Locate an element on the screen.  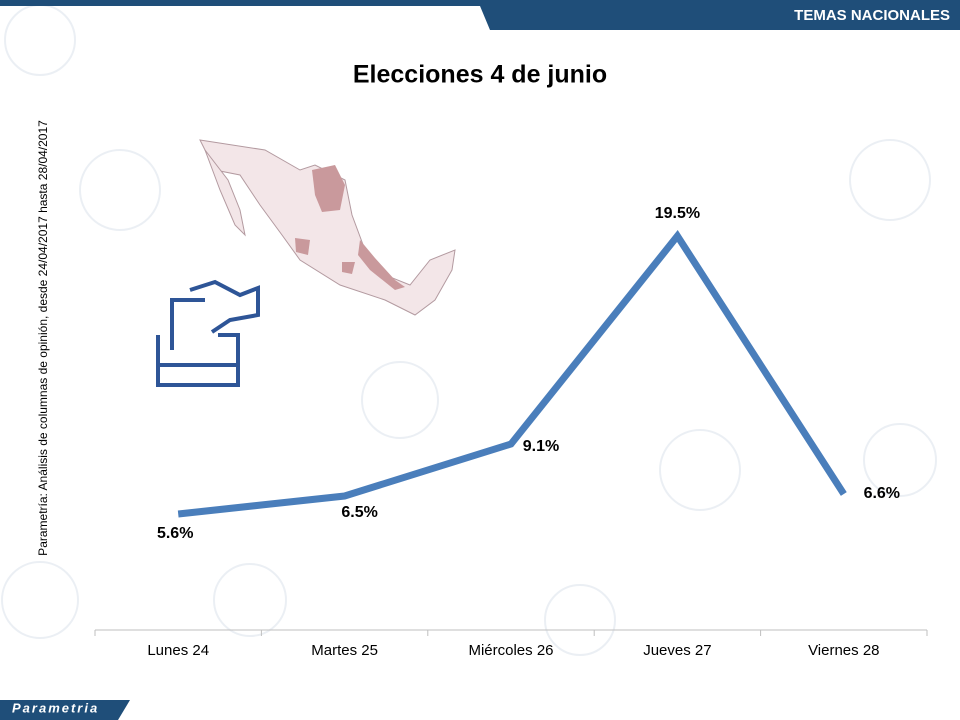
x-tick-label: Viernes 28 is located at coordinates (843, 650).